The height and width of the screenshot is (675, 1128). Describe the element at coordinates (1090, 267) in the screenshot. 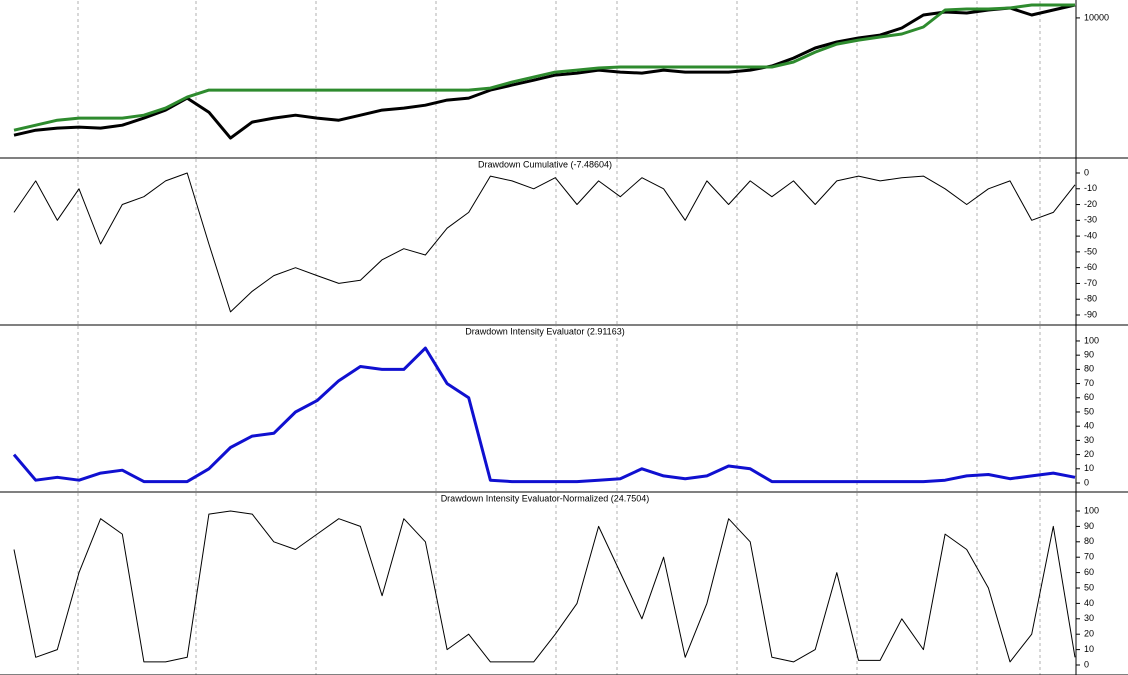

I see `y-tick-label: -60` at that location.